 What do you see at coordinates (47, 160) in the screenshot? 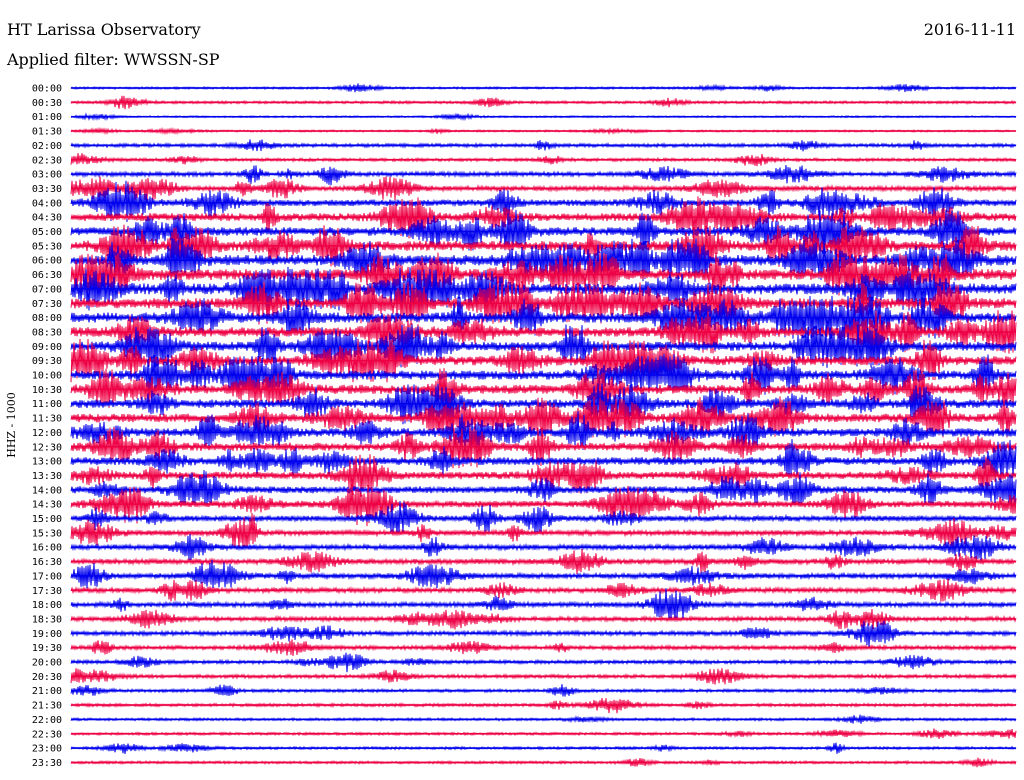
I see `time-label-0230: 02:30` at bounding box center [47, 160].